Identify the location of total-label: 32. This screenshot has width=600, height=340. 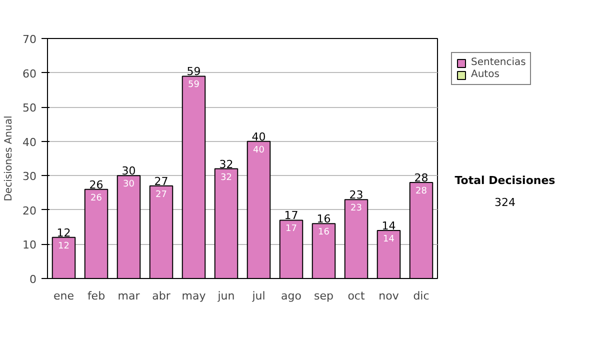
(226, 164).